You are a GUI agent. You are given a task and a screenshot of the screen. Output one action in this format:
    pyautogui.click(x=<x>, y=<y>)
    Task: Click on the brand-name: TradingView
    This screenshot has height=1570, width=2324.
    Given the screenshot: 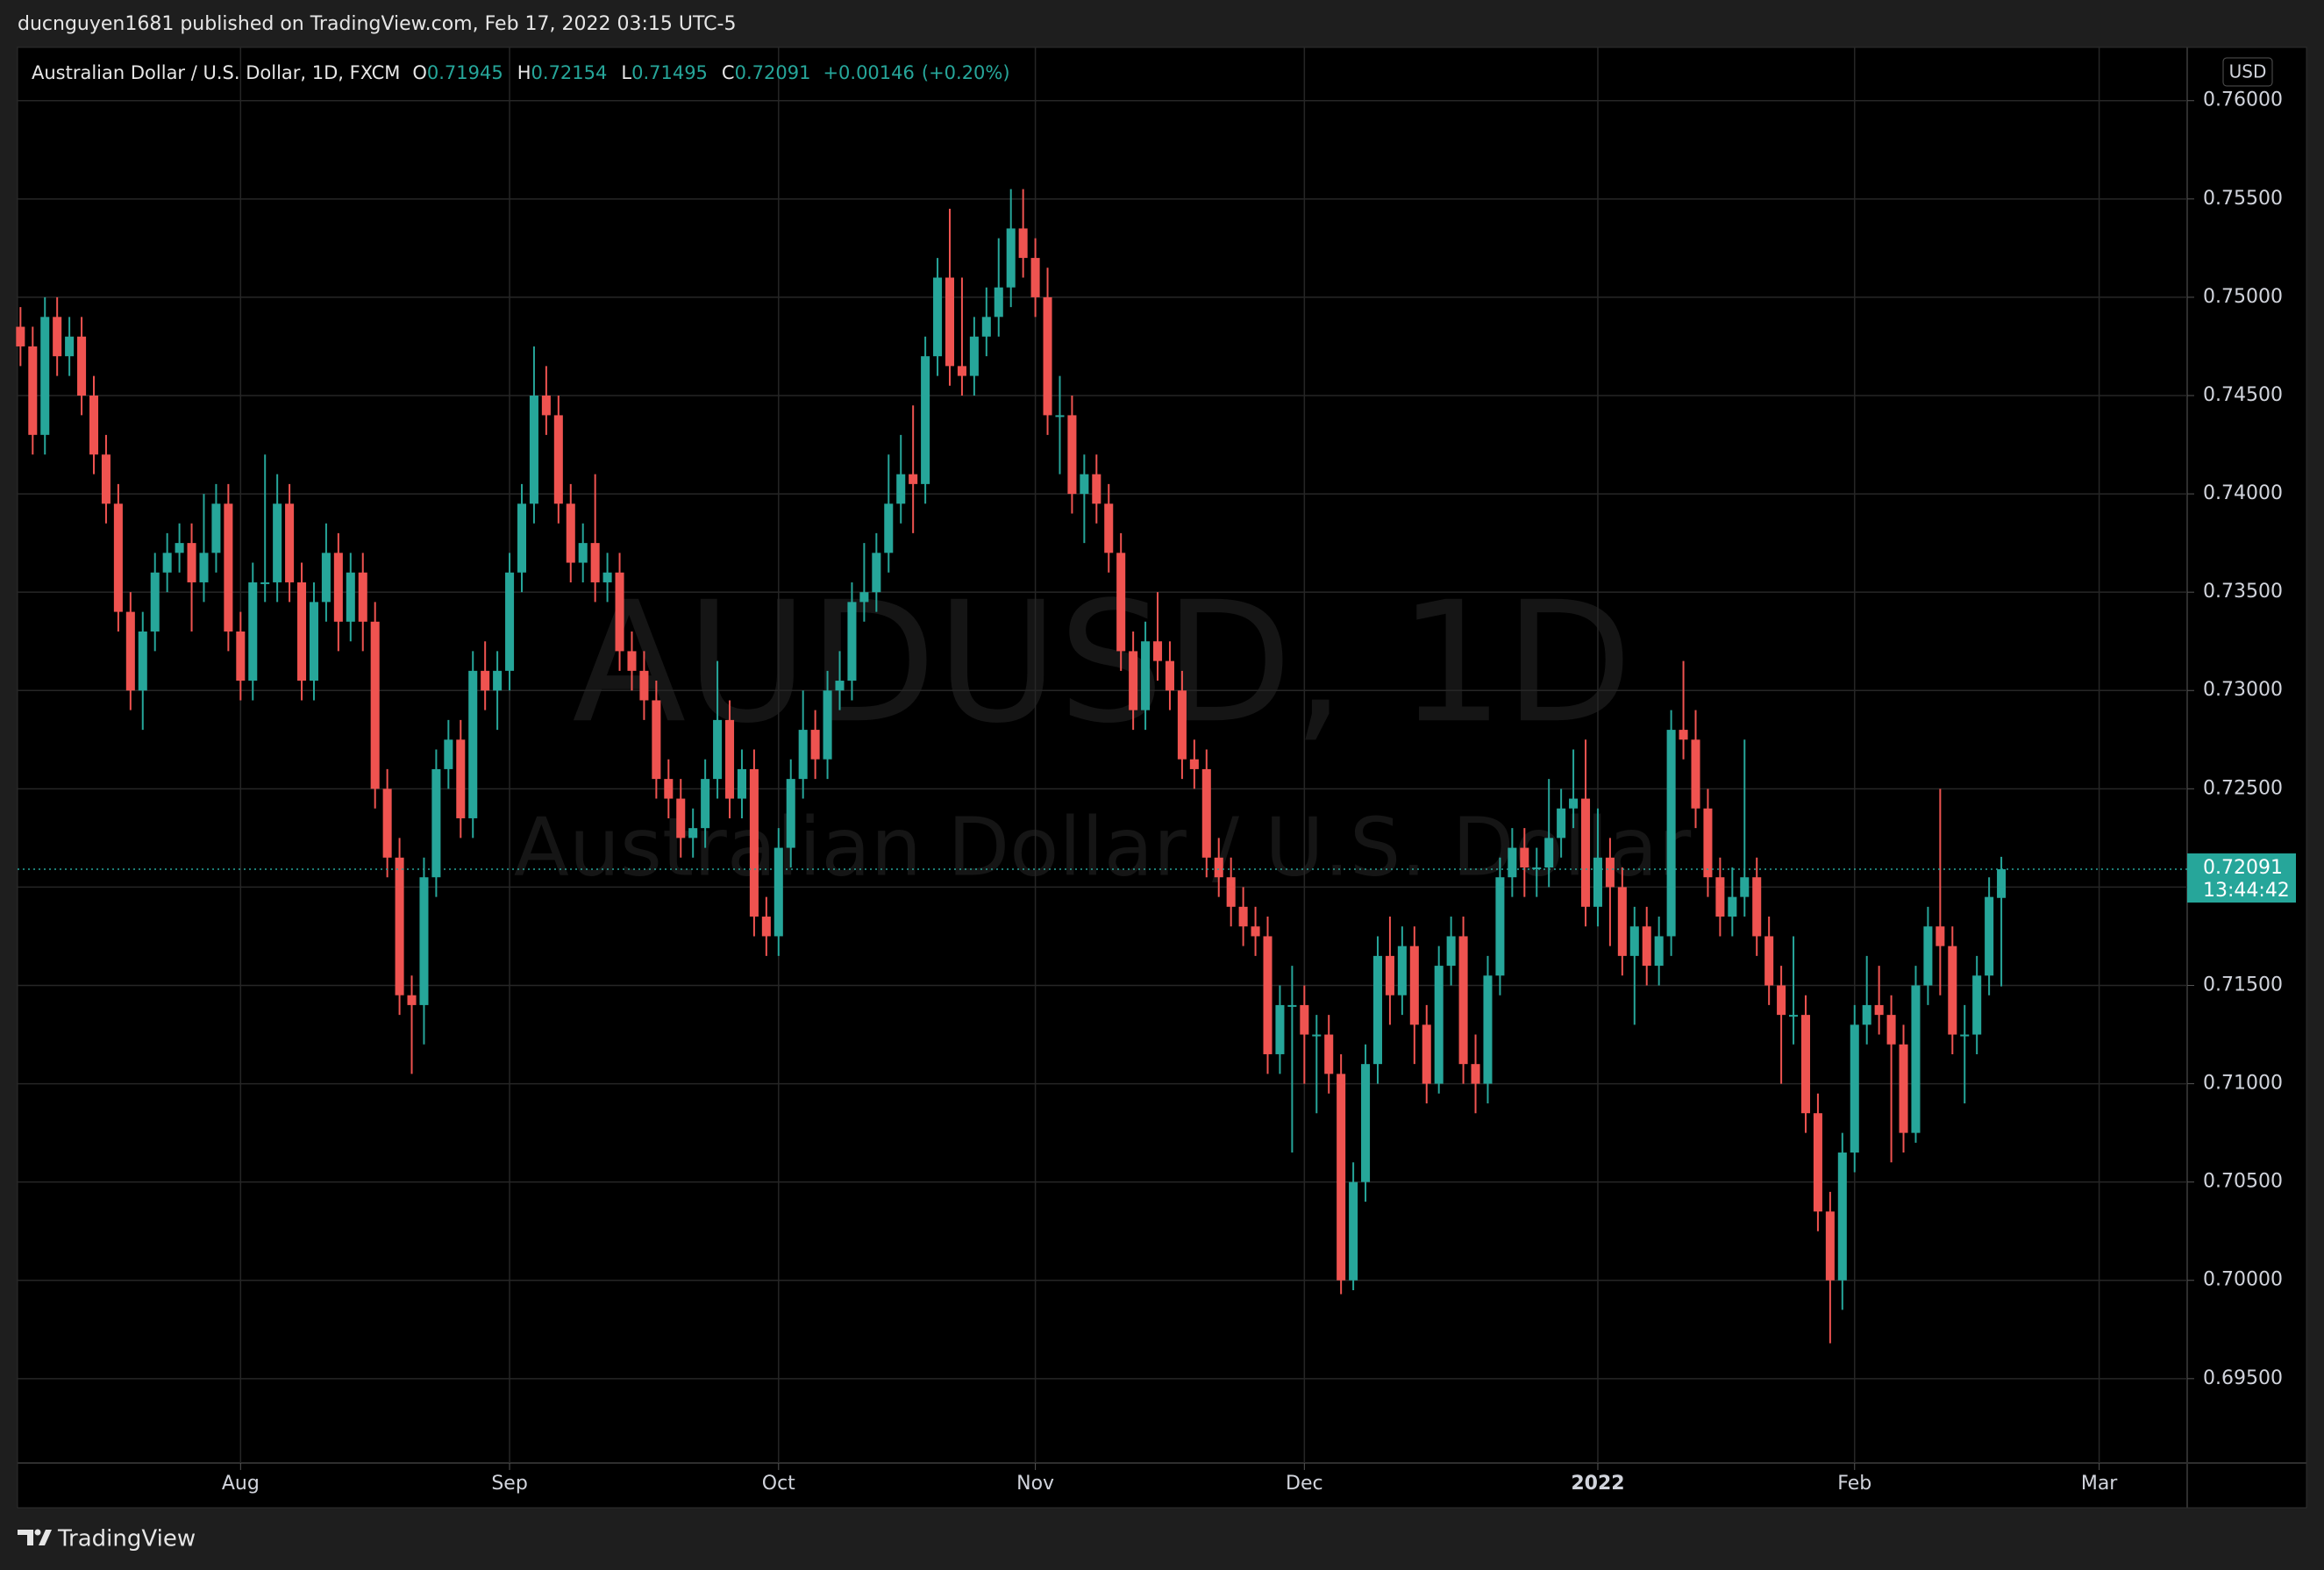 What is the action you would take?
    pyautogui.click(x=127, y=1539)
    